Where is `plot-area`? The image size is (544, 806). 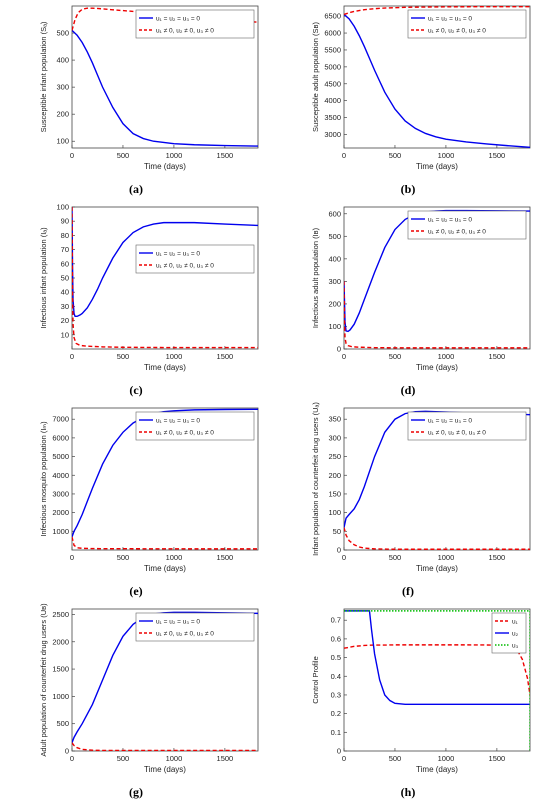
plot-area is located at coordinates (165, 278).